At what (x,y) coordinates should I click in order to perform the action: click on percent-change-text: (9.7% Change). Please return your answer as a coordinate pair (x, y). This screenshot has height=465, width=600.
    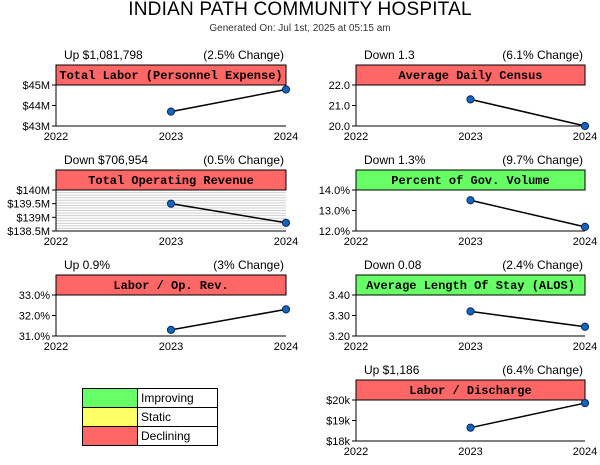
    Looking at the image, I should click on (542, 160).